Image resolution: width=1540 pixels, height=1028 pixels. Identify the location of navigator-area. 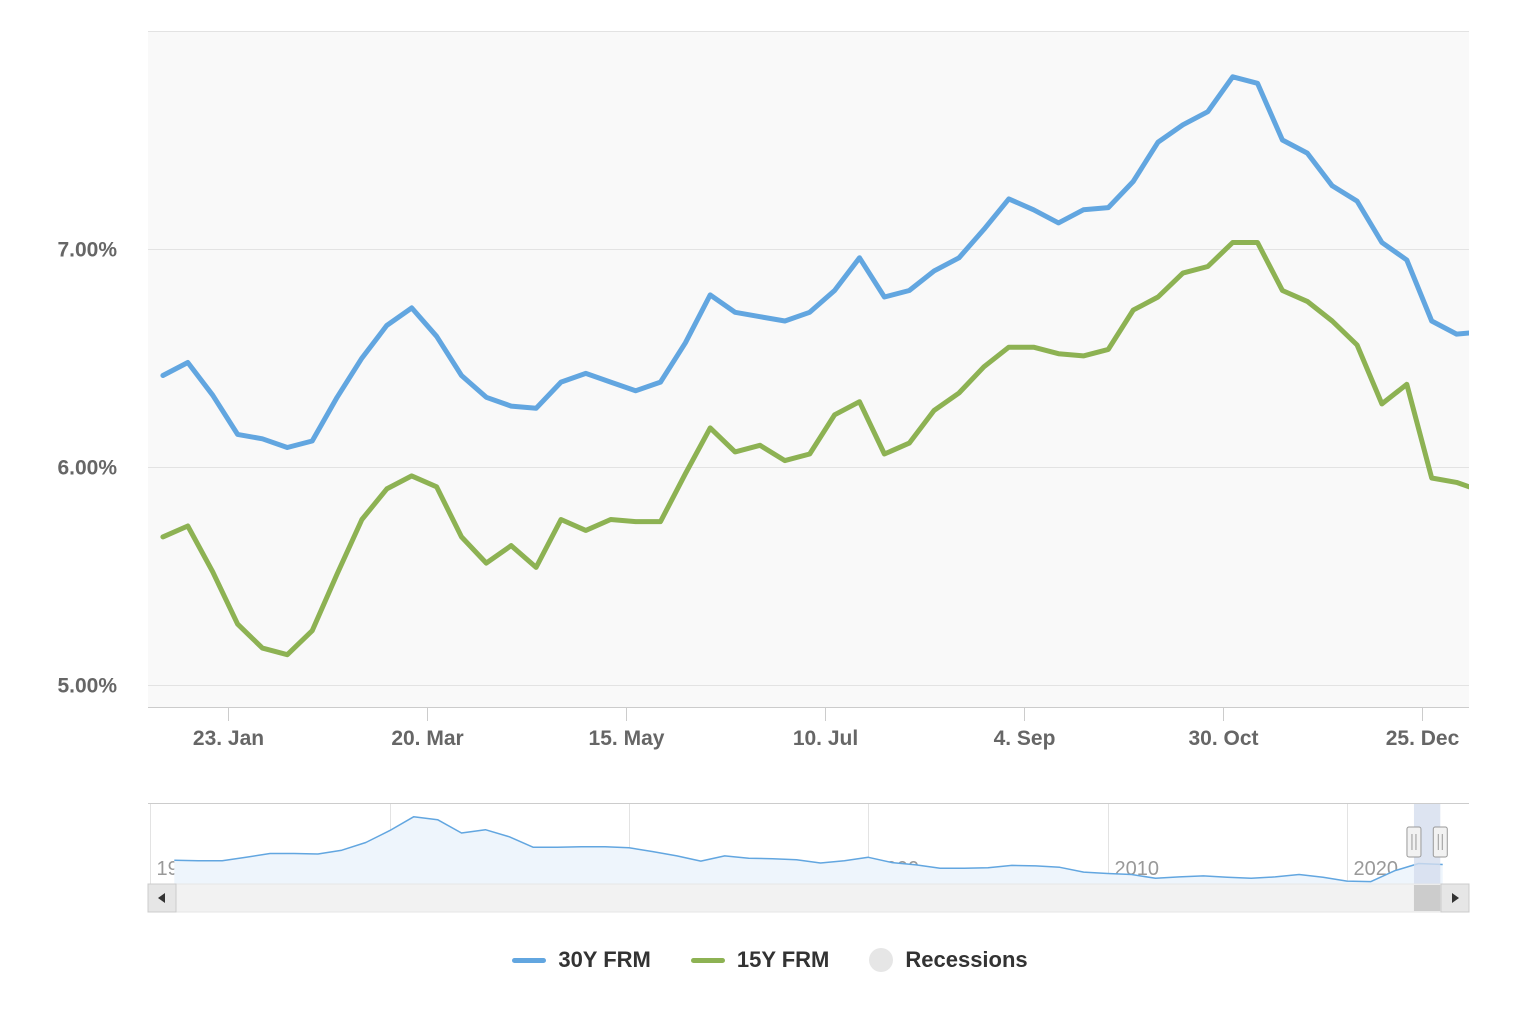
(808, 850).